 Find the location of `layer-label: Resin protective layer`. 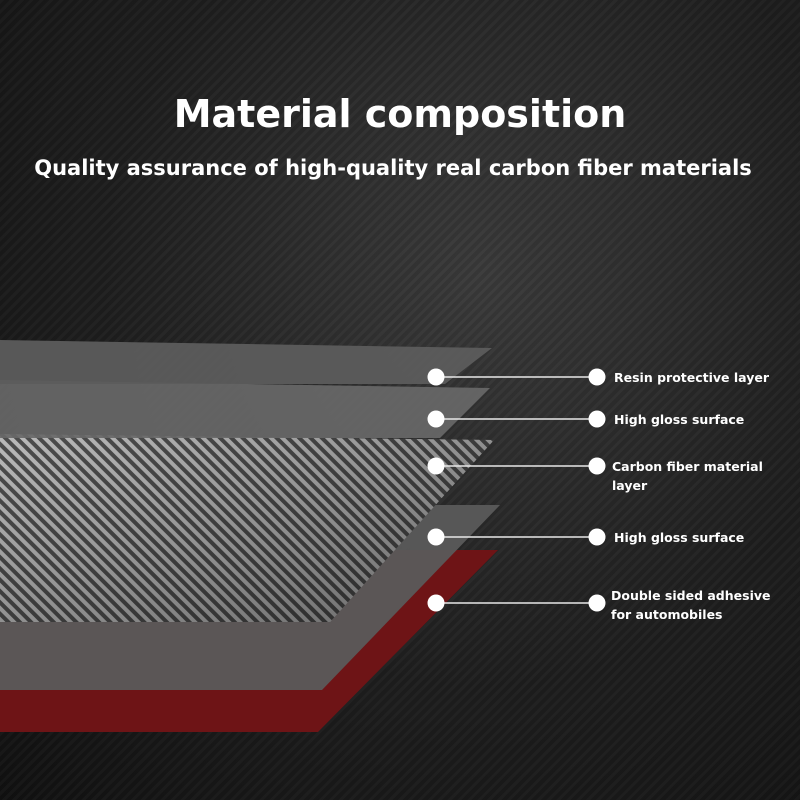

layer-label: Resin protective layer is located at coordinates (692, 377).